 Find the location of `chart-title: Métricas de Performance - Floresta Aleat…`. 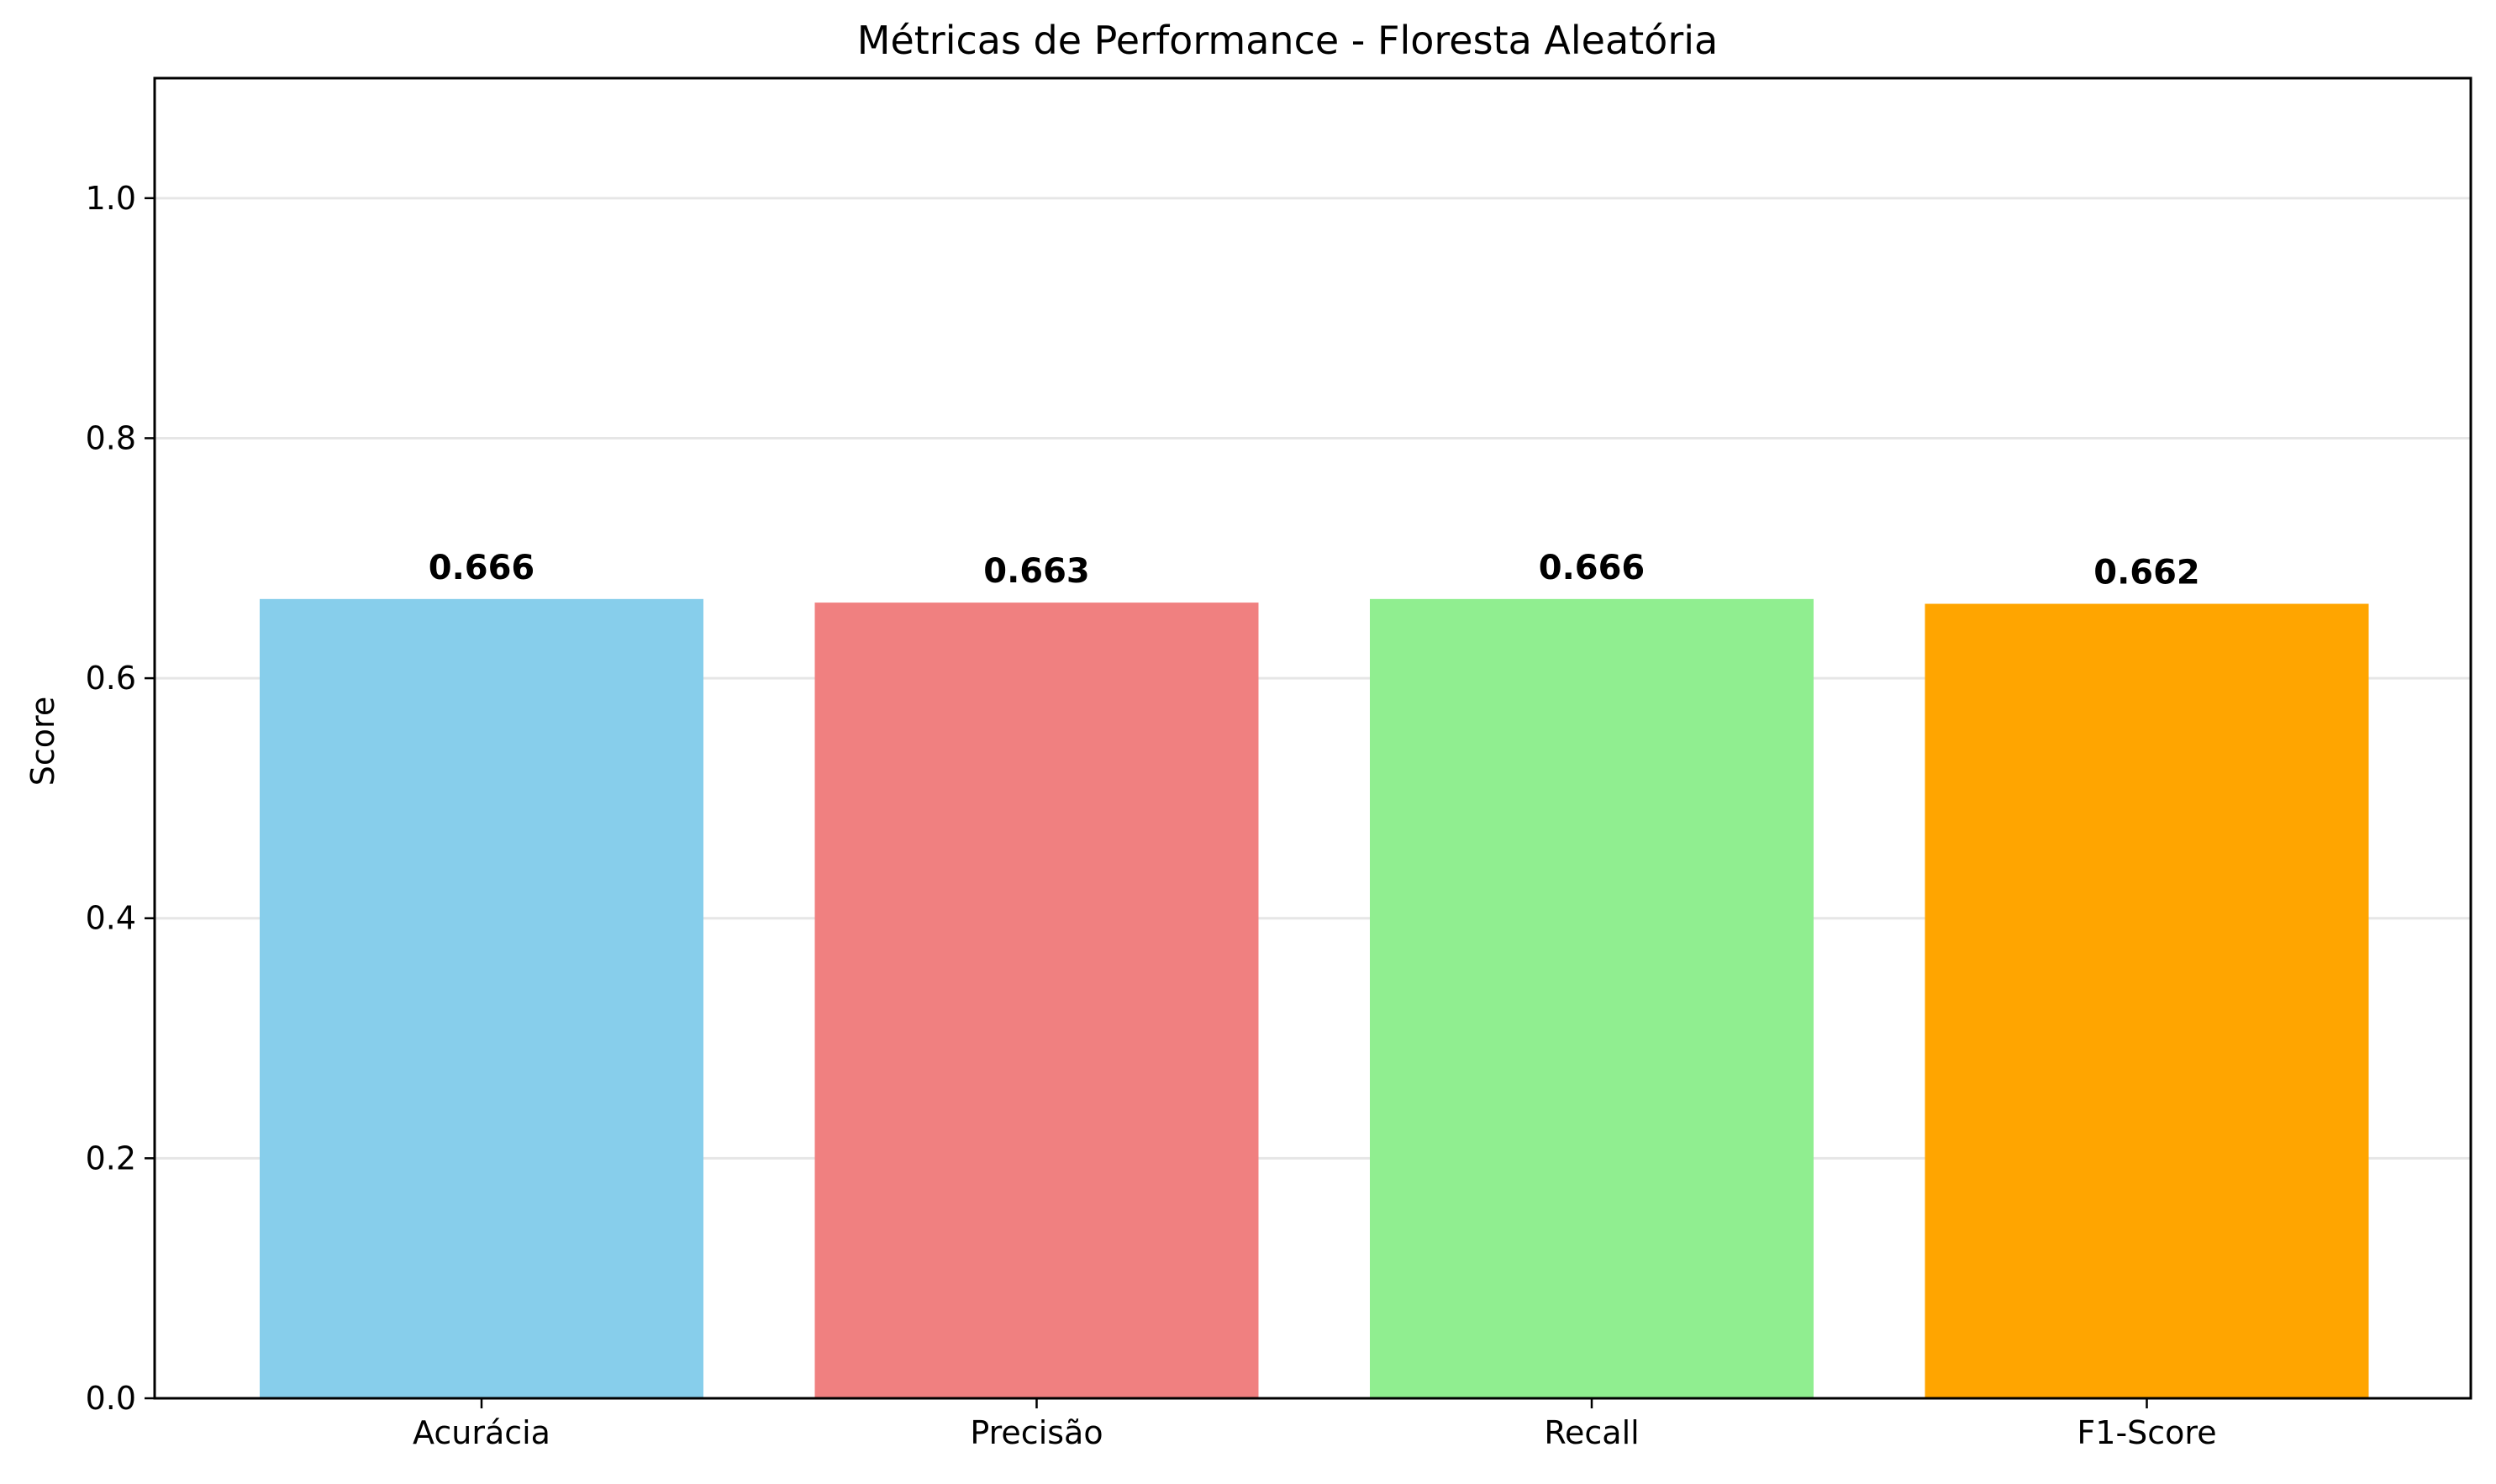

chart-title: Métricas de Performance - Floresta Aleat… is located at coordinates (1288, 41).